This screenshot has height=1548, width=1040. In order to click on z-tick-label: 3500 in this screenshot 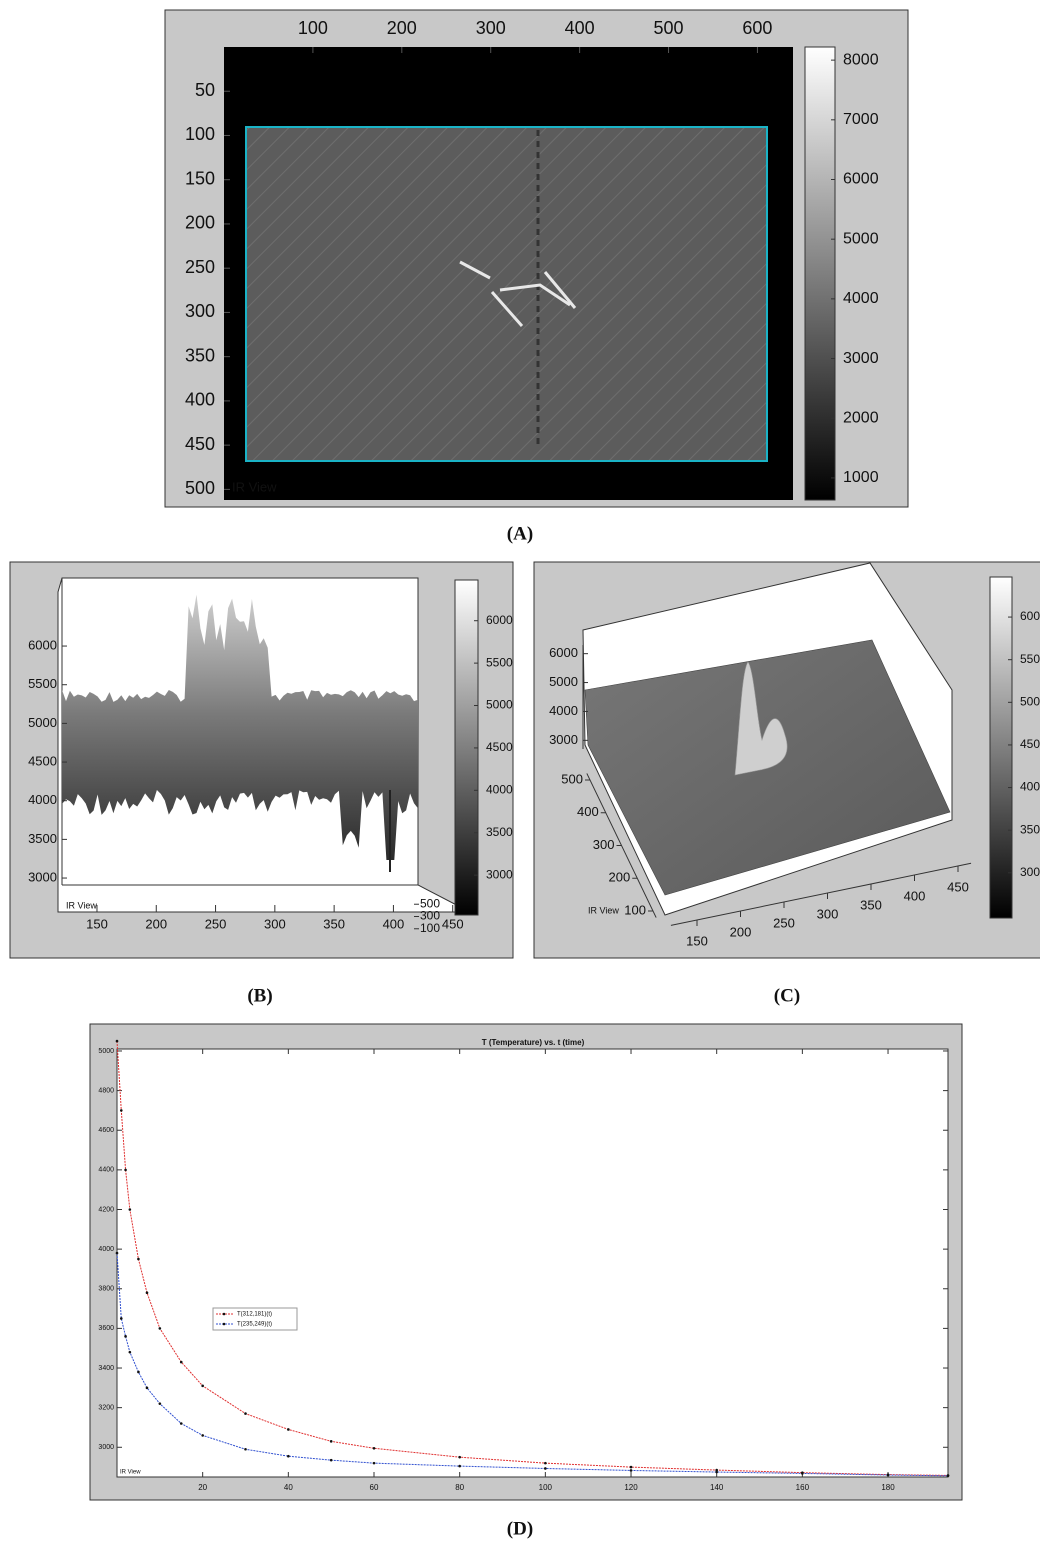, I will do `click(42, 838)`.